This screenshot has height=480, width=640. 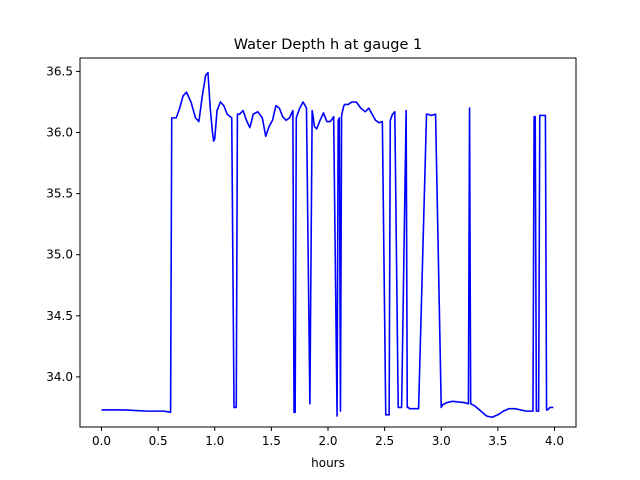 What do you see at coordinates (59, 255) in the screenshot?
I see `y-tick-label: 35.0` at bounding box center [59, 255].